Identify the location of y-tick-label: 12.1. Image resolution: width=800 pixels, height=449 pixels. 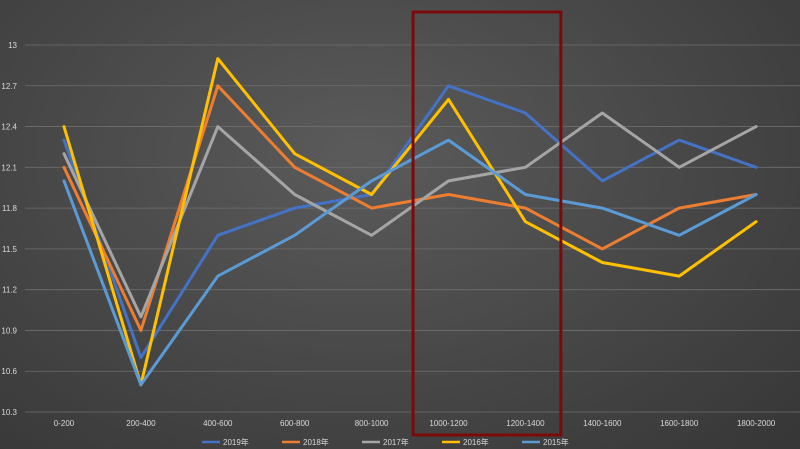
(9, 167).